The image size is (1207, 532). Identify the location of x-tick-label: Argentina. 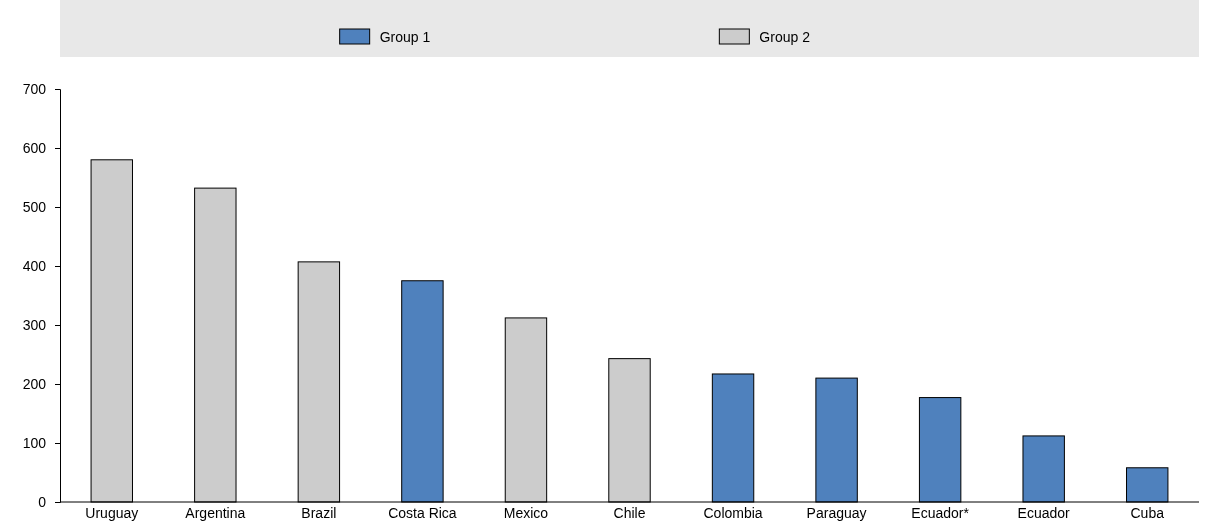
(215, 512).